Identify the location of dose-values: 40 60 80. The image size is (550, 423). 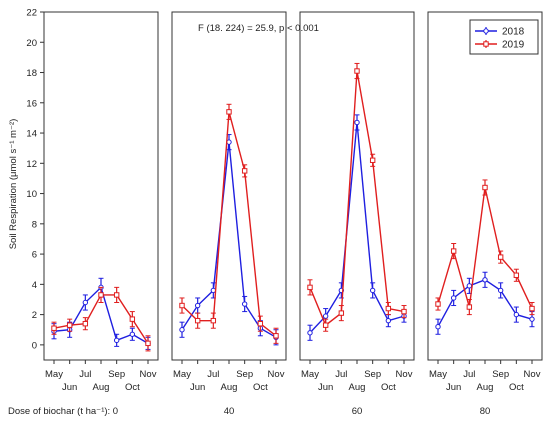
(357, 411).